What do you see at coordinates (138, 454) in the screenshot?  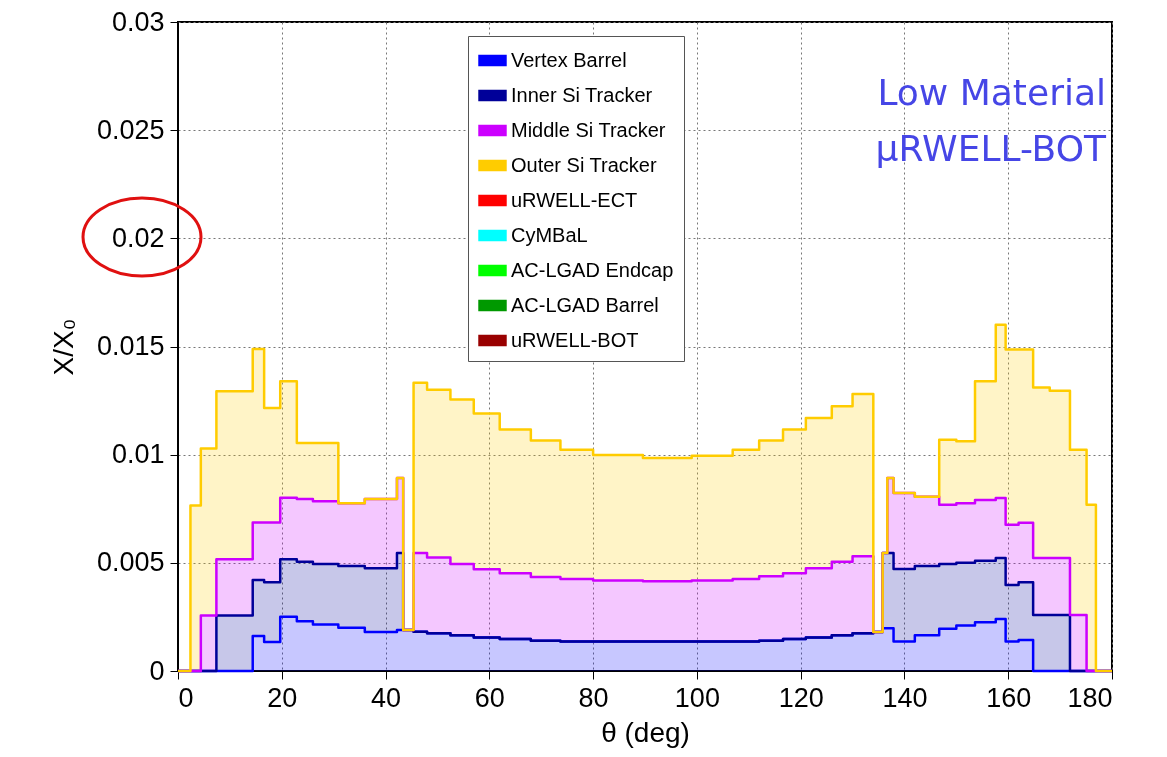 I see `y-tick-label: 0.01` at bounding box center [138, 454].